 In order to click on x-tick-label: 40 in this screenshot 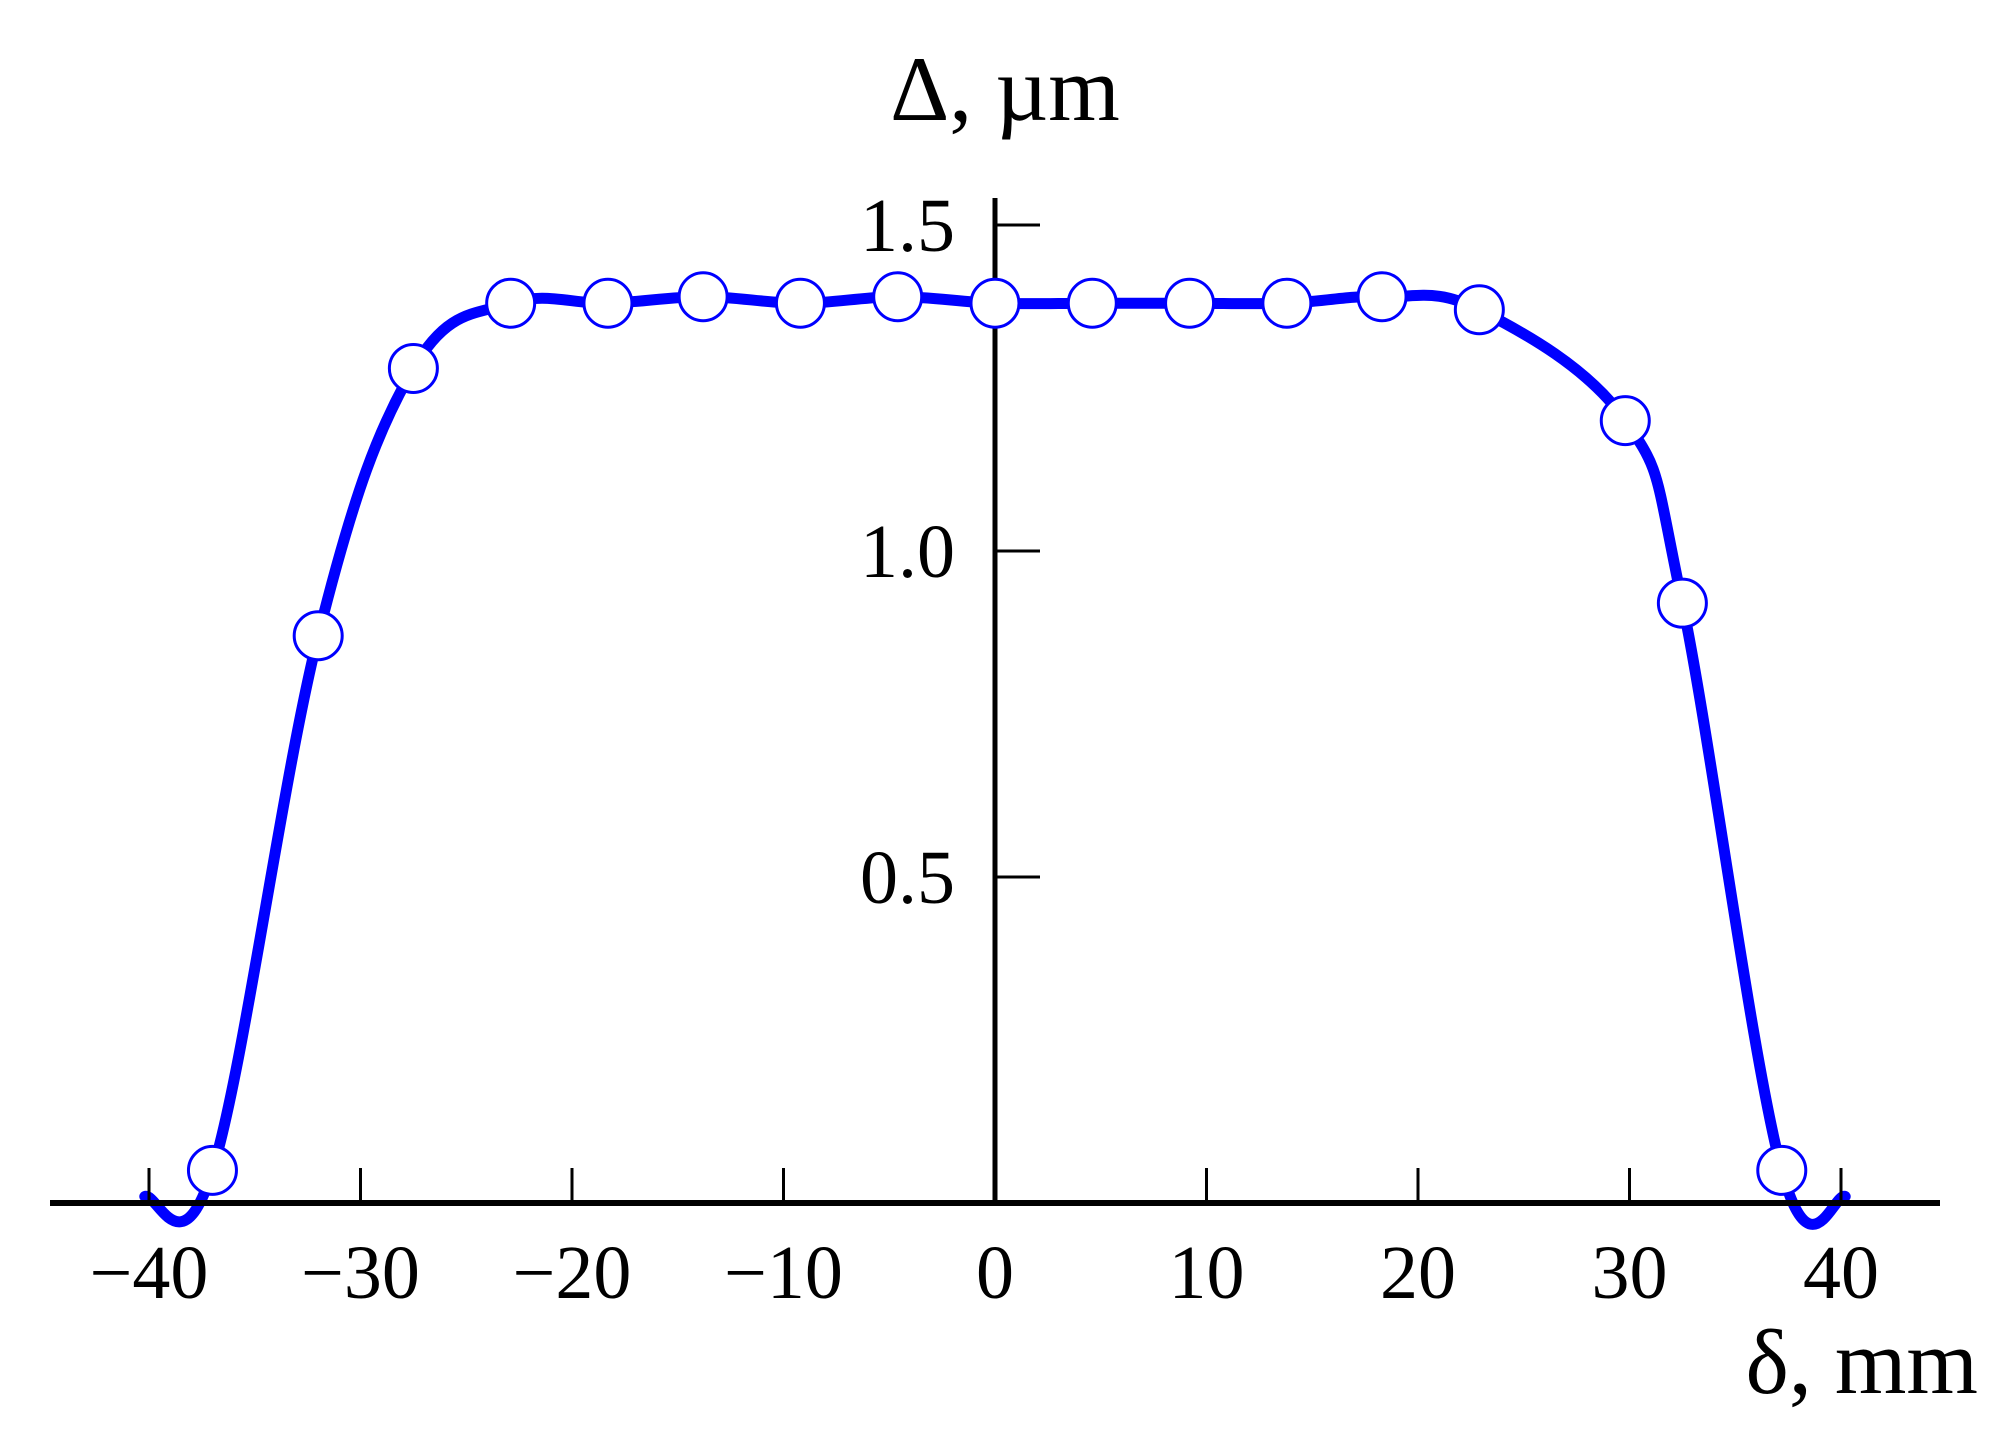, I will do `click(1841, 1273)`.